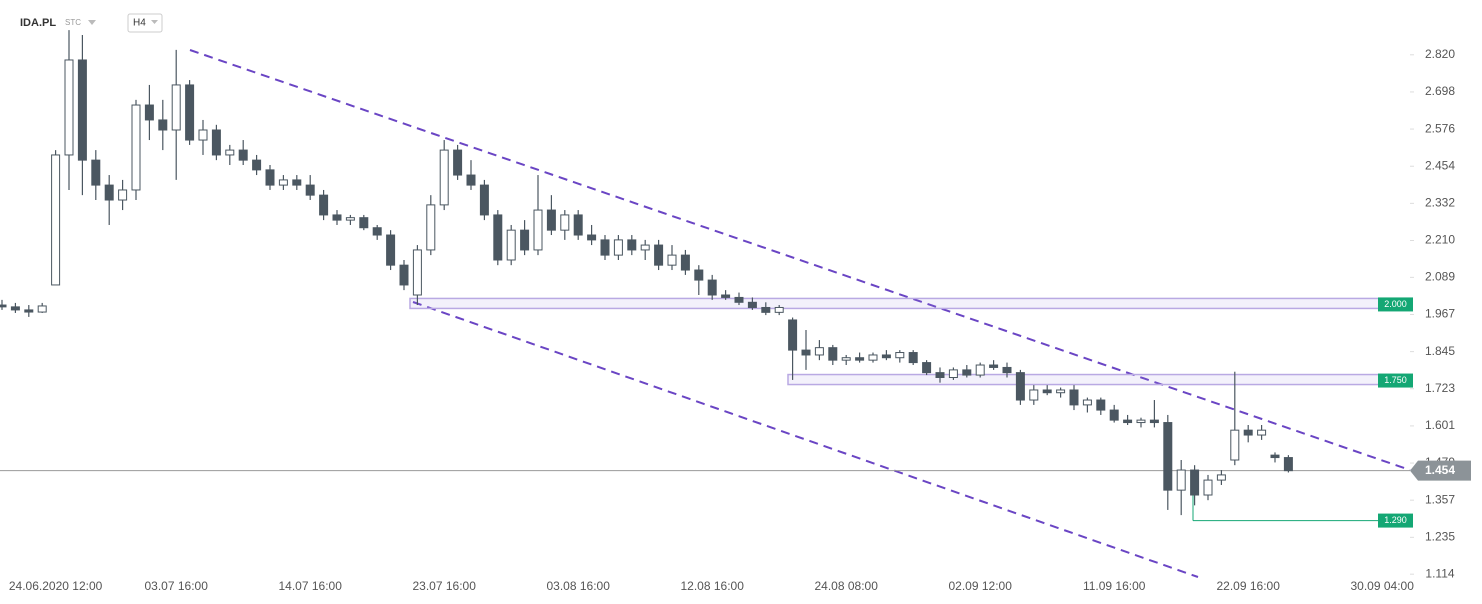 This screenshot has height=604, width=1482. I want to click on y-tick-label: 1.967, so click(1440, 314).